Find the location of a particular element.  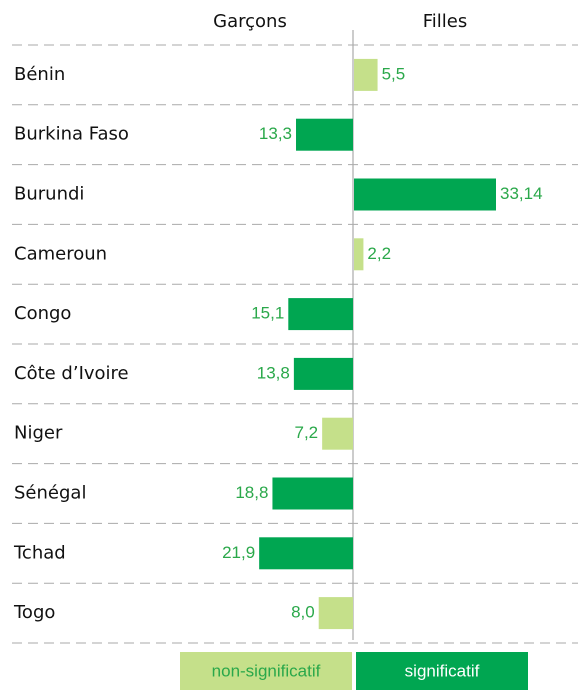

value-label: 5,5 is located at coordinates (394, 73).